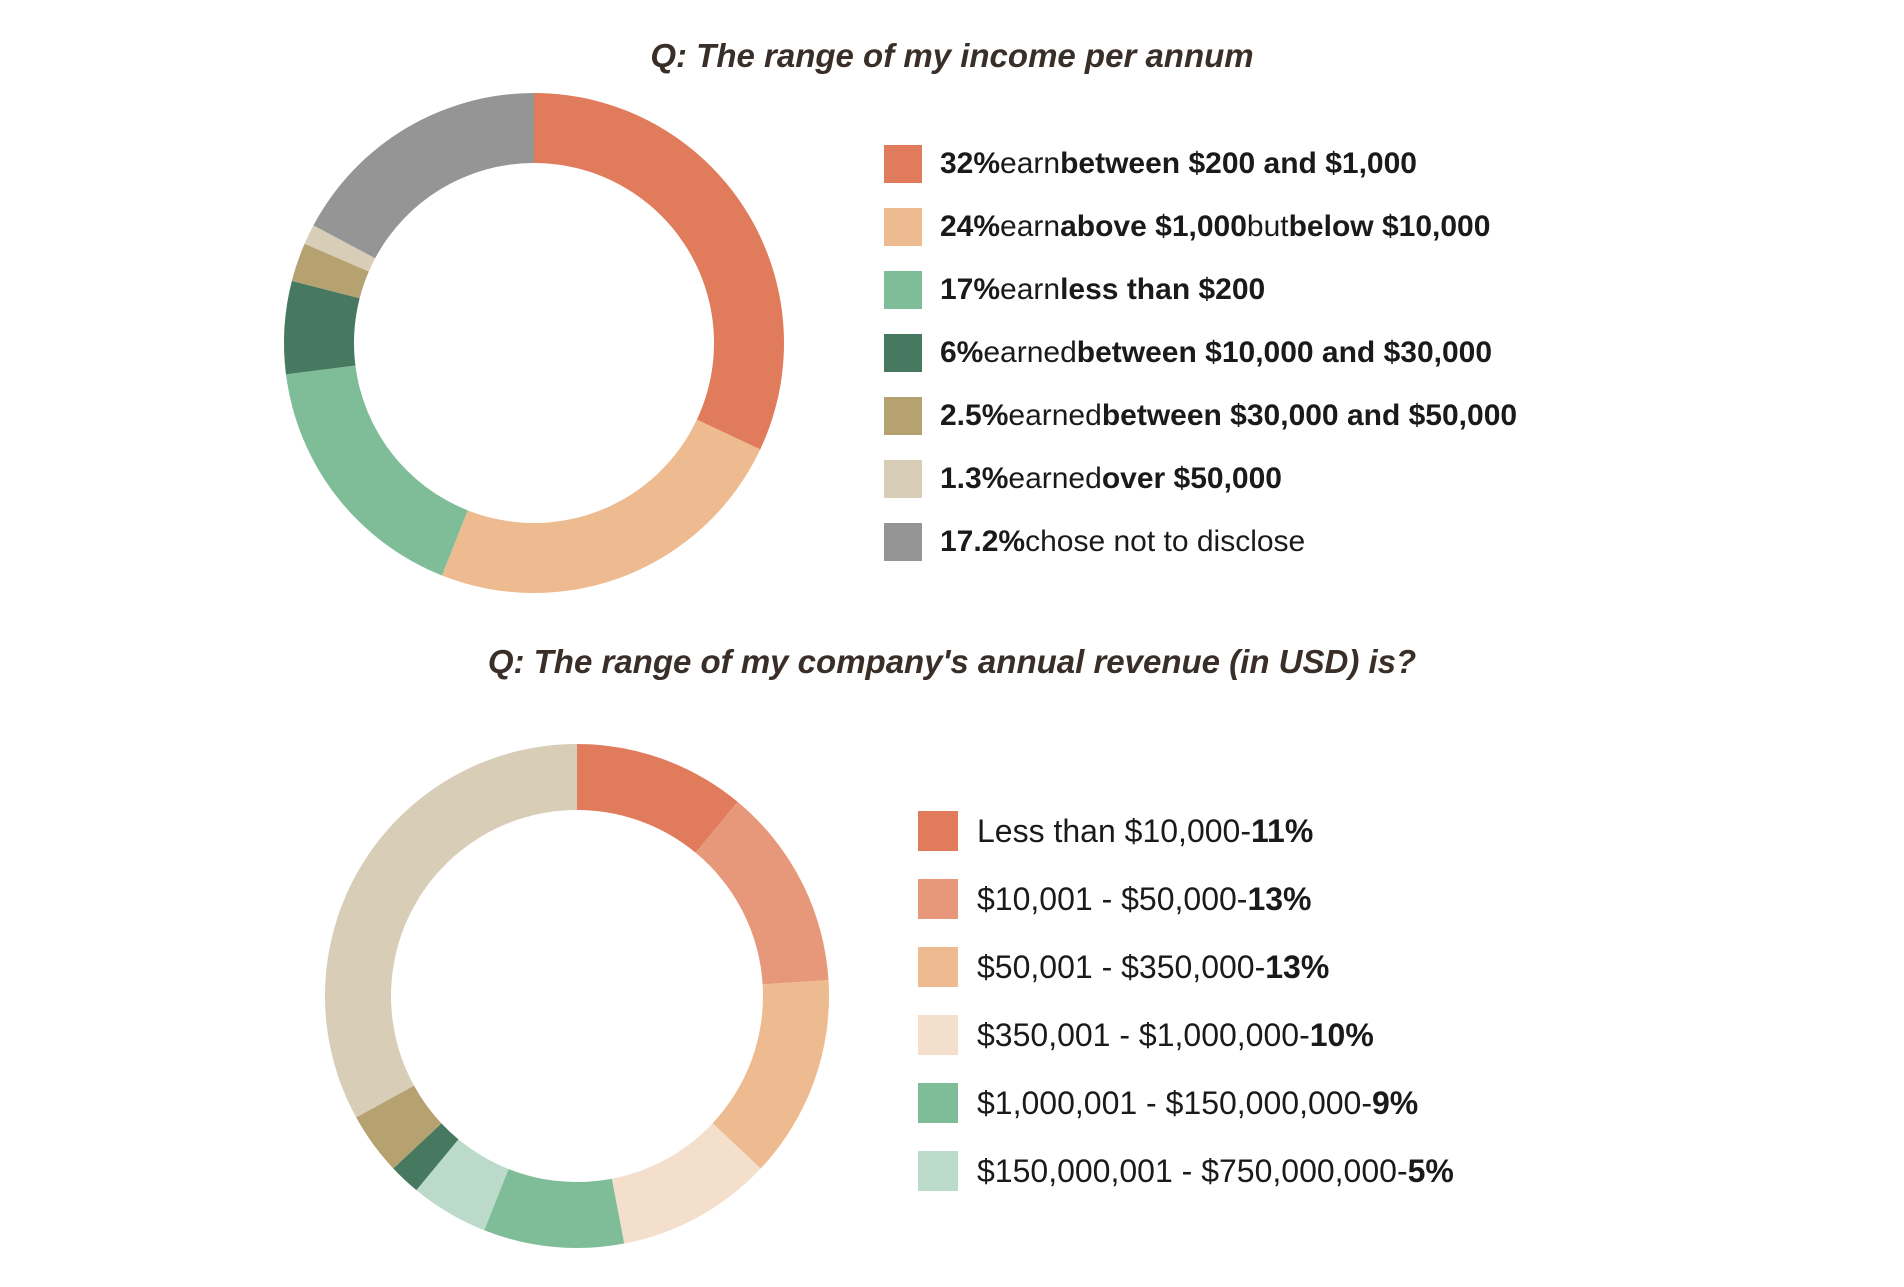  Describe the element at coordinates (983, 541) in the screenshot. I see `income-legend-percent: 17.2%` at that location.